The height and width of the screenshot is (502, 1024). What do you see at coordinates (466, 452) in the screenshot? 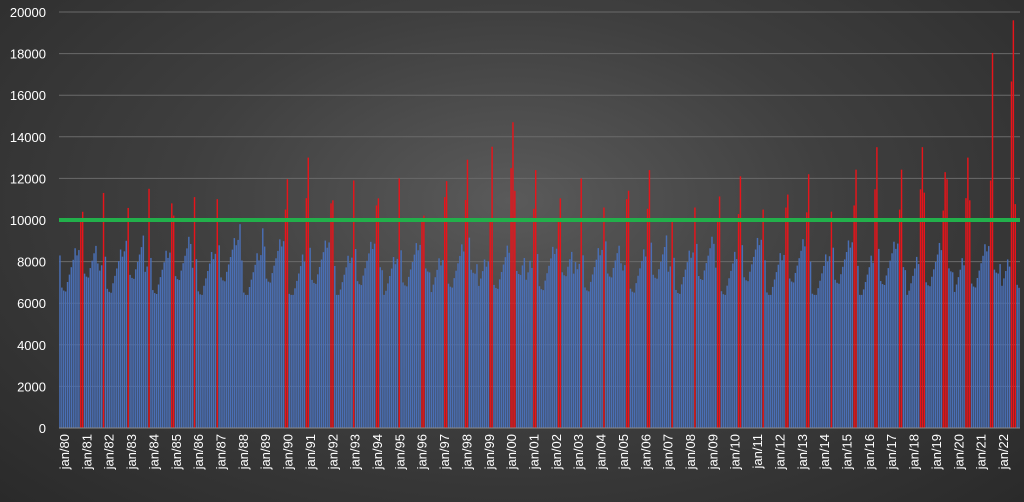
I see `x-tick-label: jan/98` at bounding box center [466, 452].